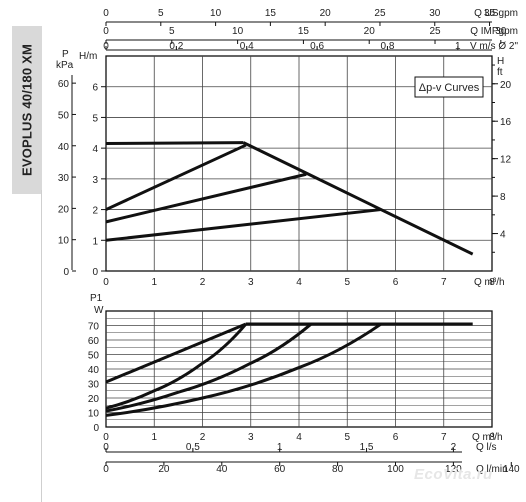 The image size is (526, 502). What do you see at coordinates (154, 437) in the screenshot?
I see `power-x-tick-label: 1` at bounding box center [154, 437].